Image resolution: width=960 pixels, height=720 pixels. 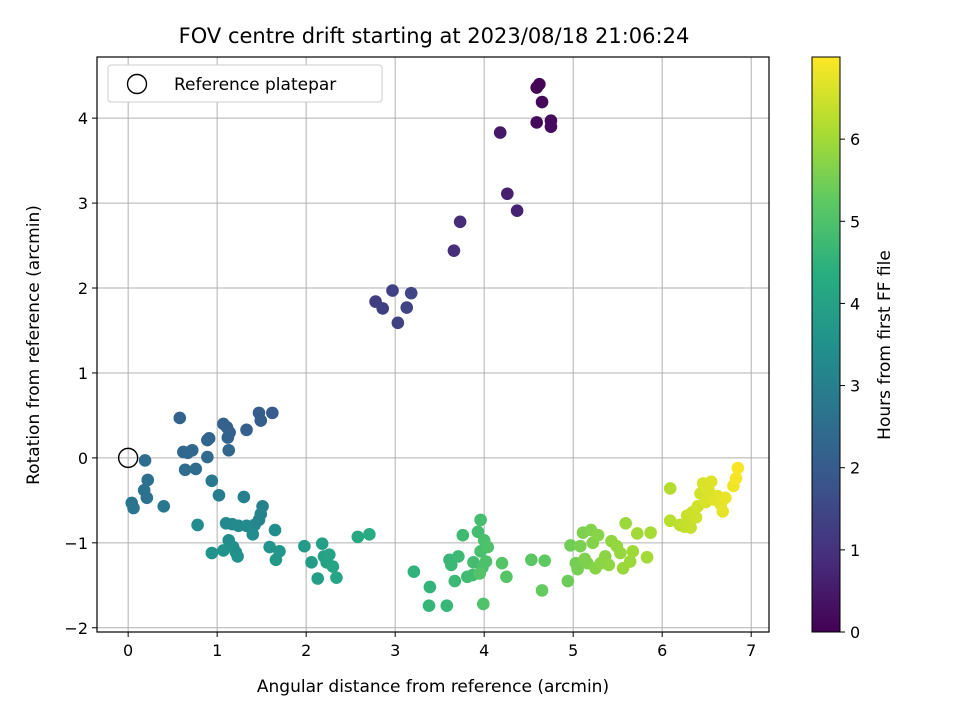 I want to click on colorbar-tick-label: 5, so click(x=855, y=221).